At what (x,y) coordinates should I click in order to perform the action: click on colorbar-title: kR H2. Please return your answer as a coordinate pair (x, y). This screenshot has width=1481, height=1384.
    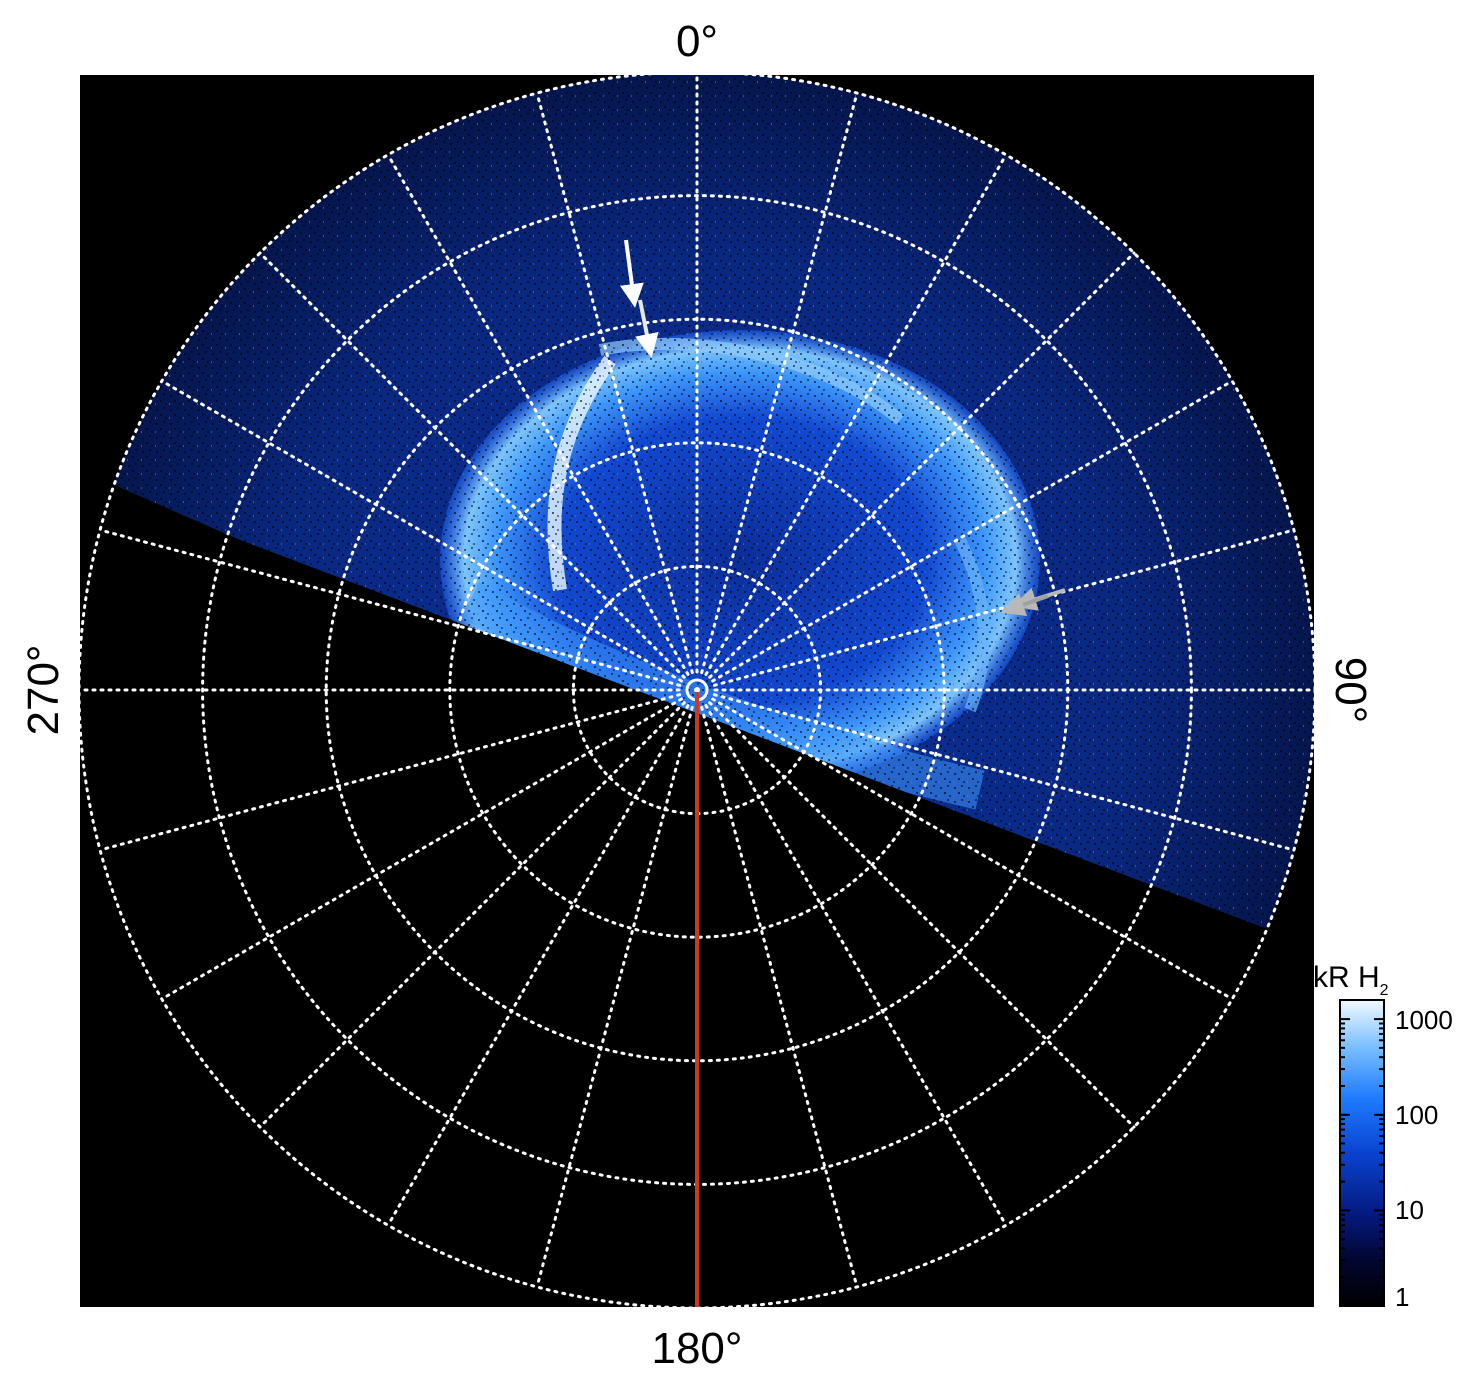
    Looking at the image, I should click on (1351, 980).